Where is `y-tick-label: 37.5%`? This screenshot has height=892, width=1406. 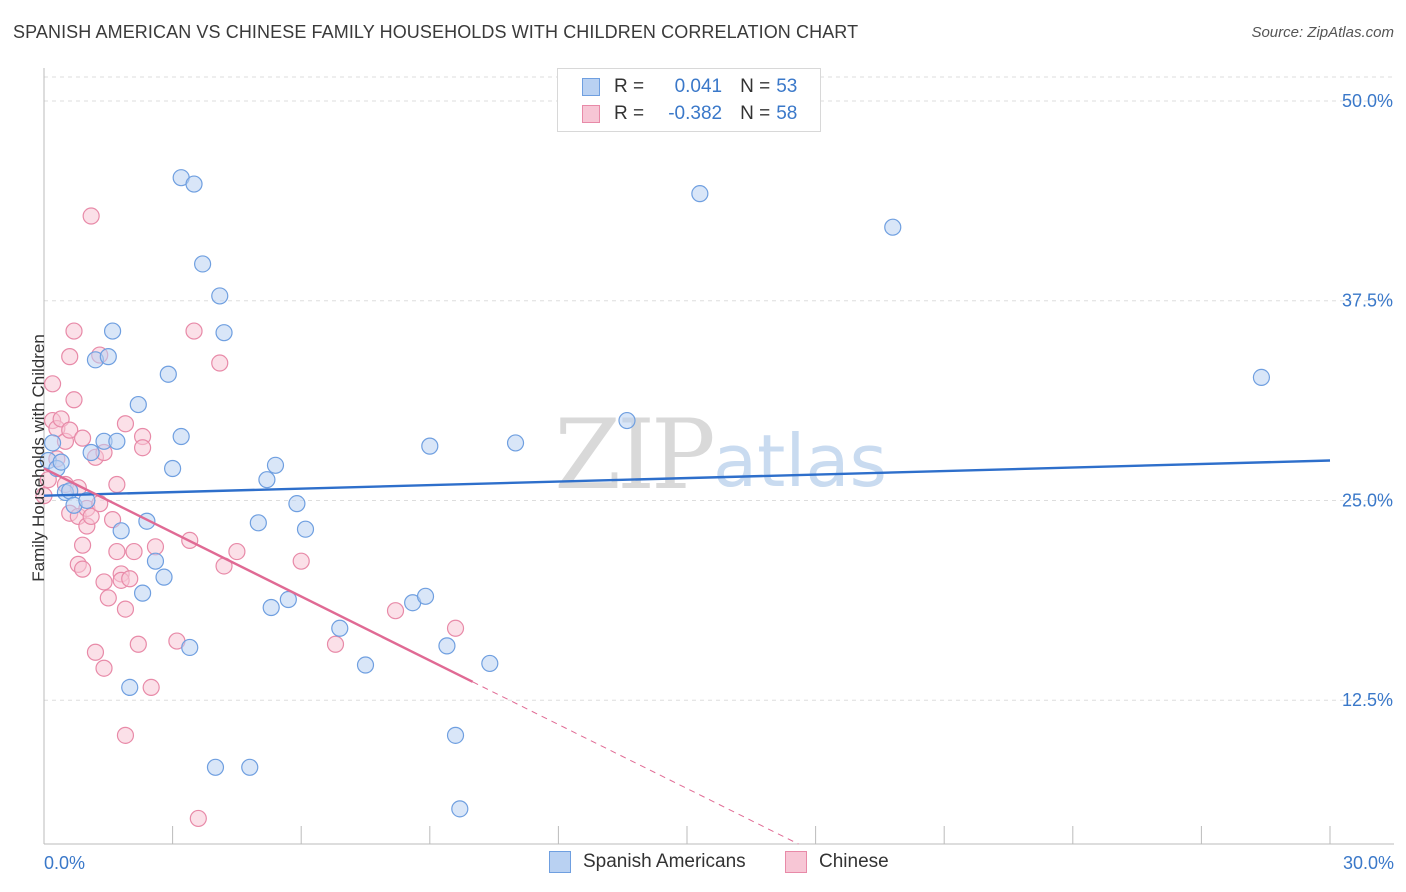 y-tick-label: 37.5% is located at coordinates (1367, 301).